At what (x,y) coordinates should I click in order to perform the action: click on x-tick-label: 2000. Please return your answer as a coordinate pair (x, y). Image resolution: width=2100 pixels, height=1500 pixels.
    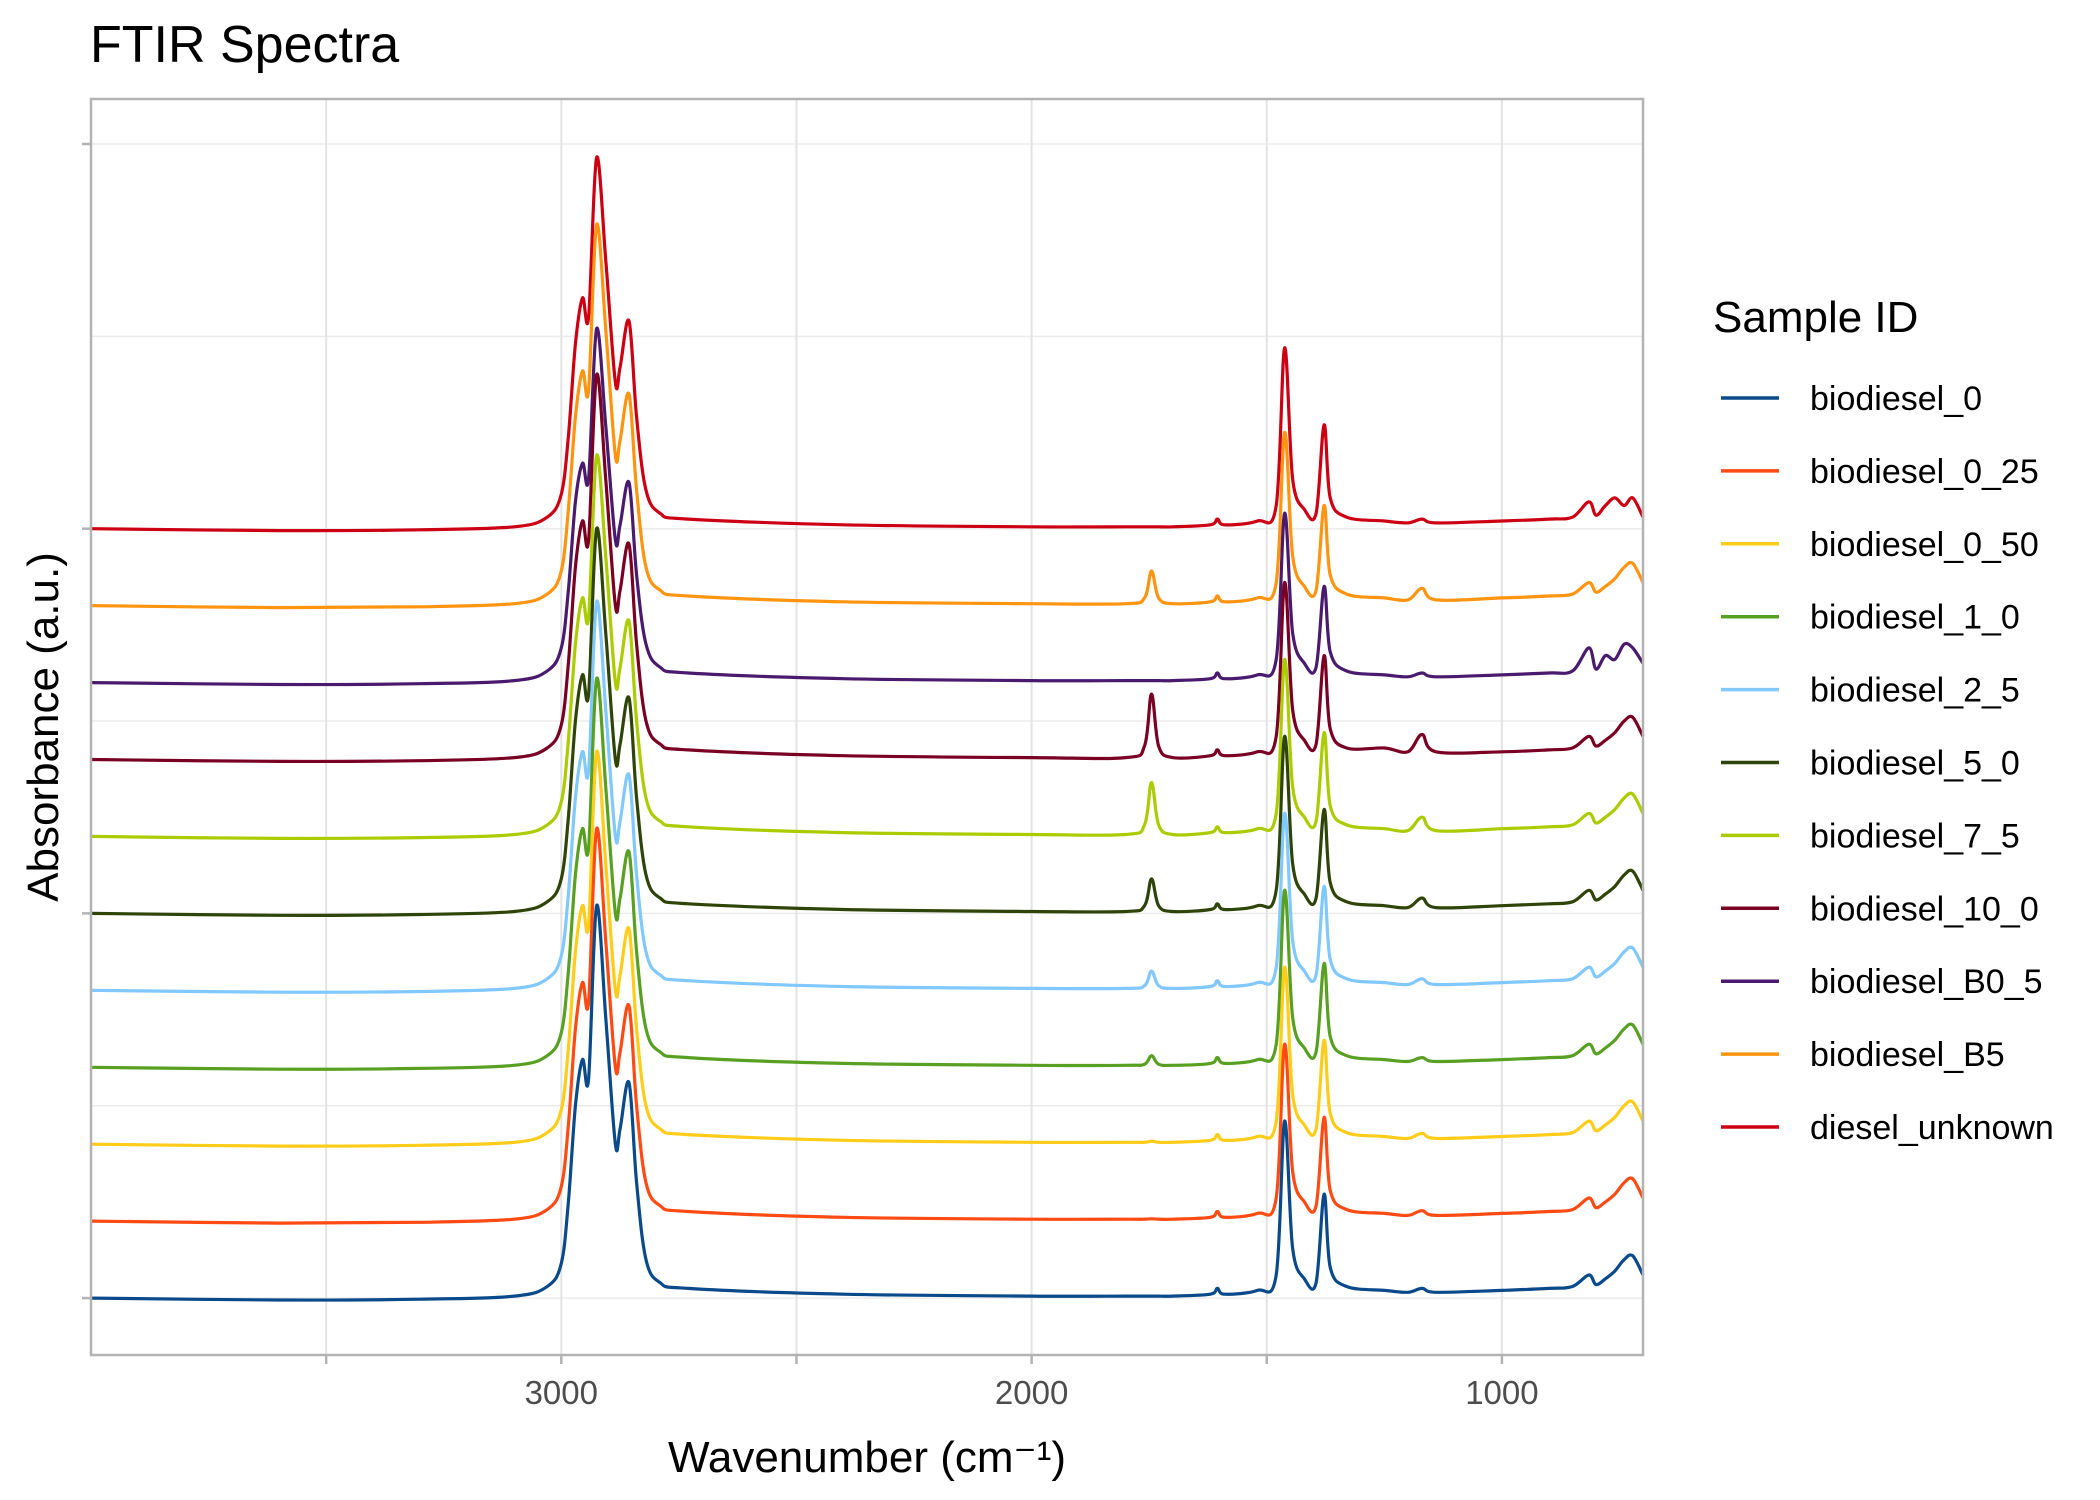
    Looking at the image, I should click on (1031, 1392).